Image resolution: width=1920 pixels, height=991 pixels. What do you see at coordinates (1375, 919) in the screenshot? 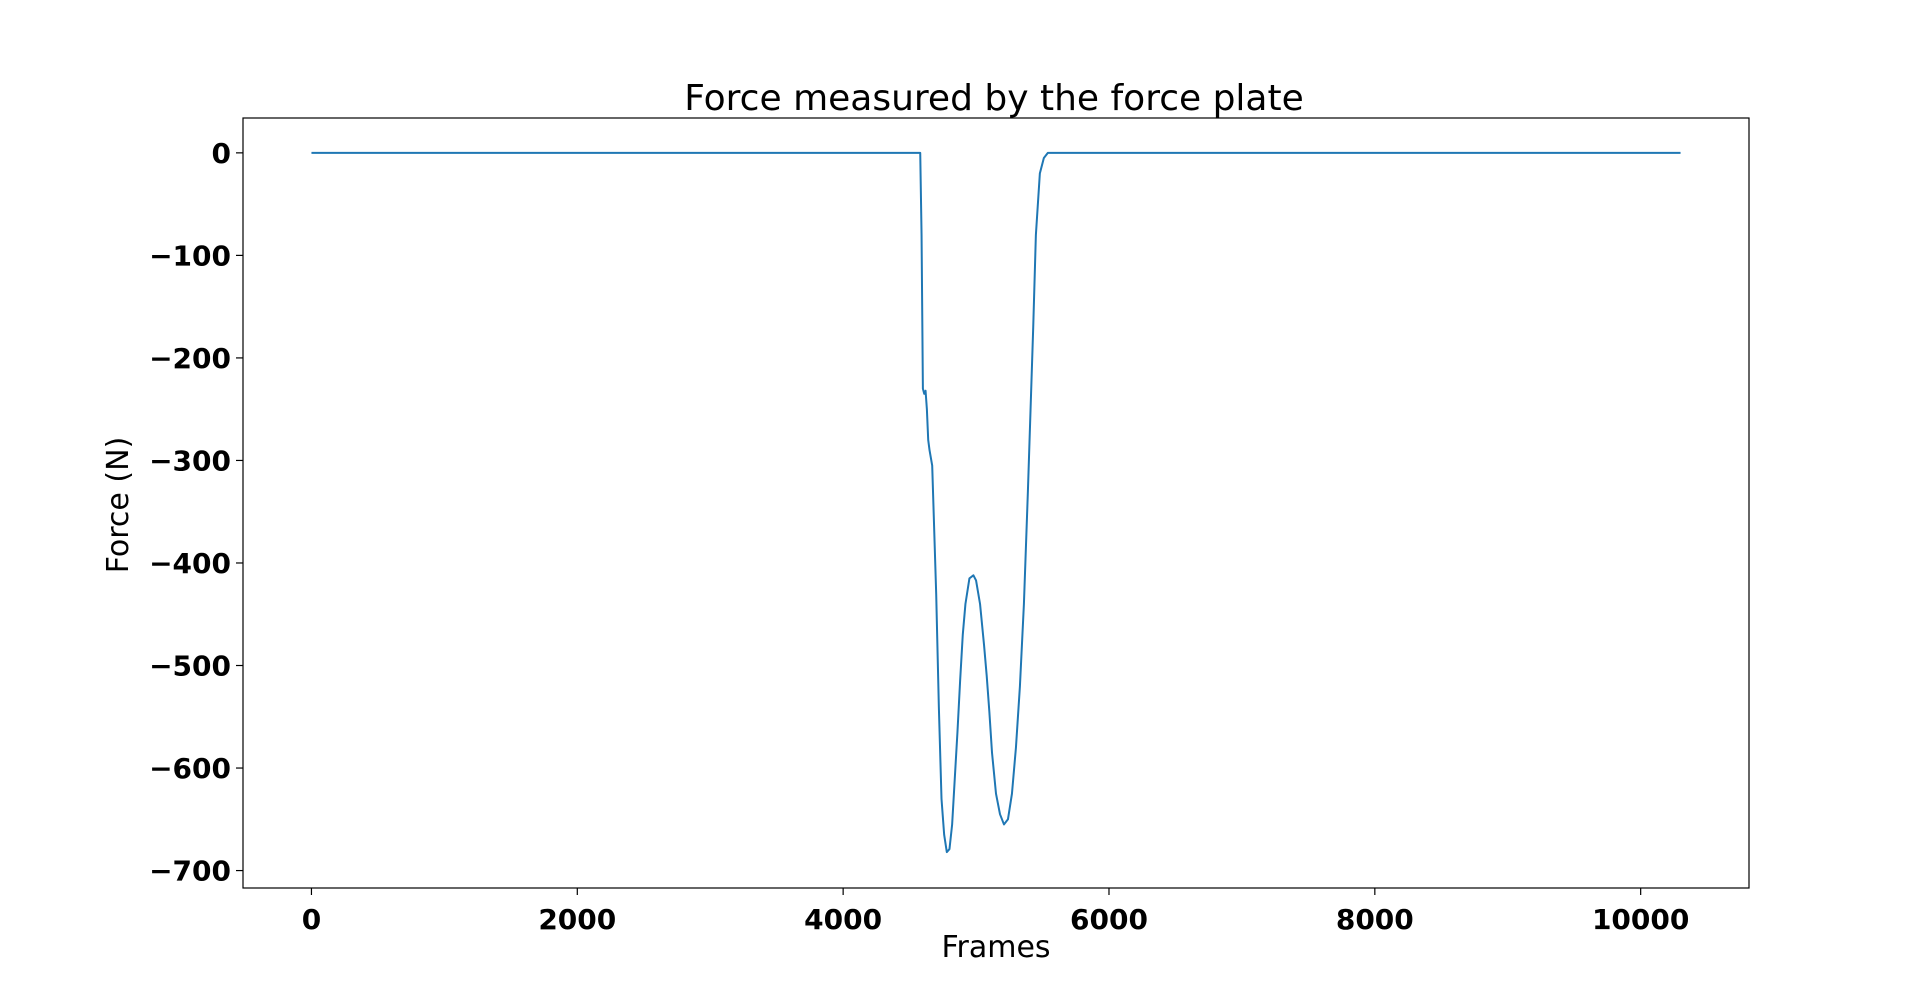
I see `x-tick-label: 8000` at bounding box center [1375, 919].